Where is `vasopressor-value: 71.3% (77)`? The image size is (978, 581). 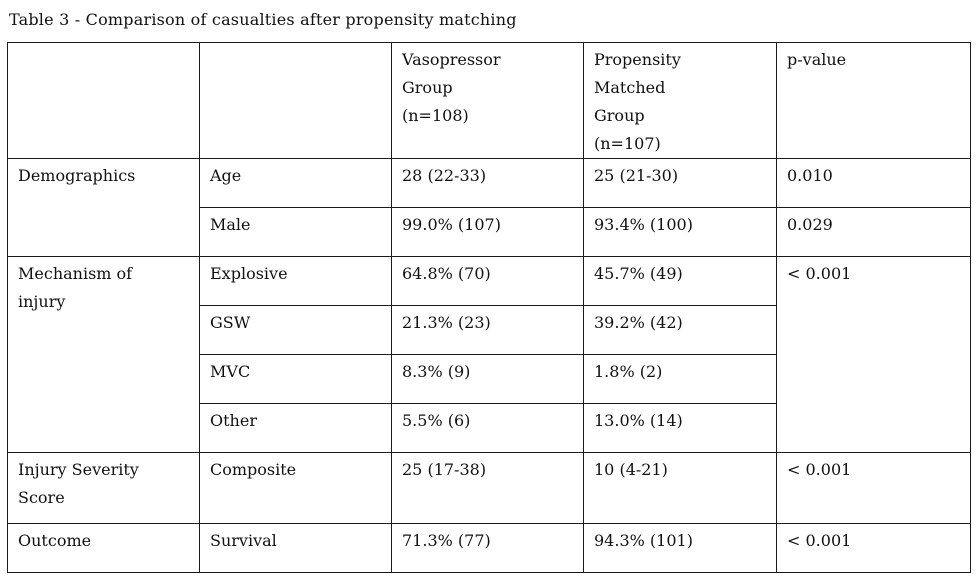 vasopressor-value: 71.3% (77) is located at coordinates (487, 548).